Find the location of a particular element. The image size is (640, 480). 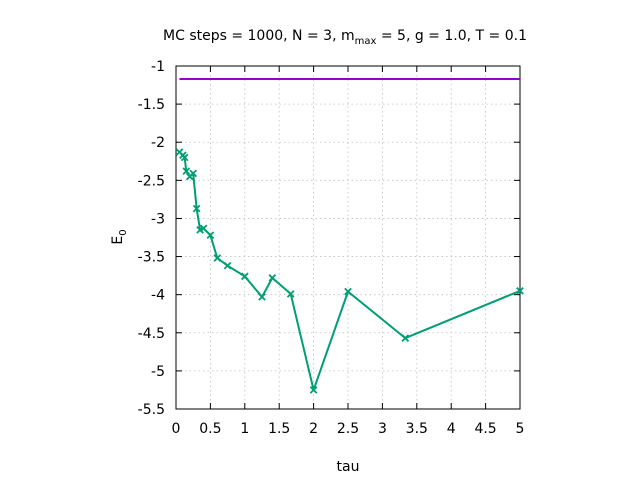

x-tick-label: 3.5 is located at coordinates (417, 429).